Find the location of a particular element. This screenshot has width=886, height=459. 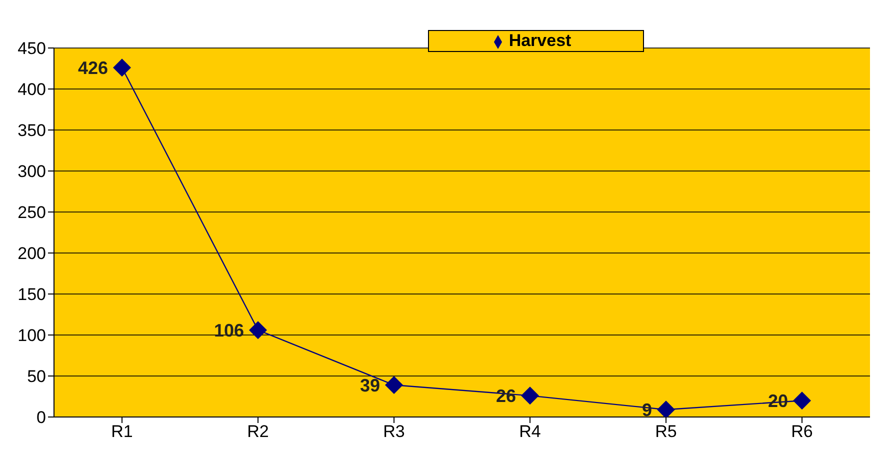

y-tick-label: 350 is located at coordinates (32, 130).